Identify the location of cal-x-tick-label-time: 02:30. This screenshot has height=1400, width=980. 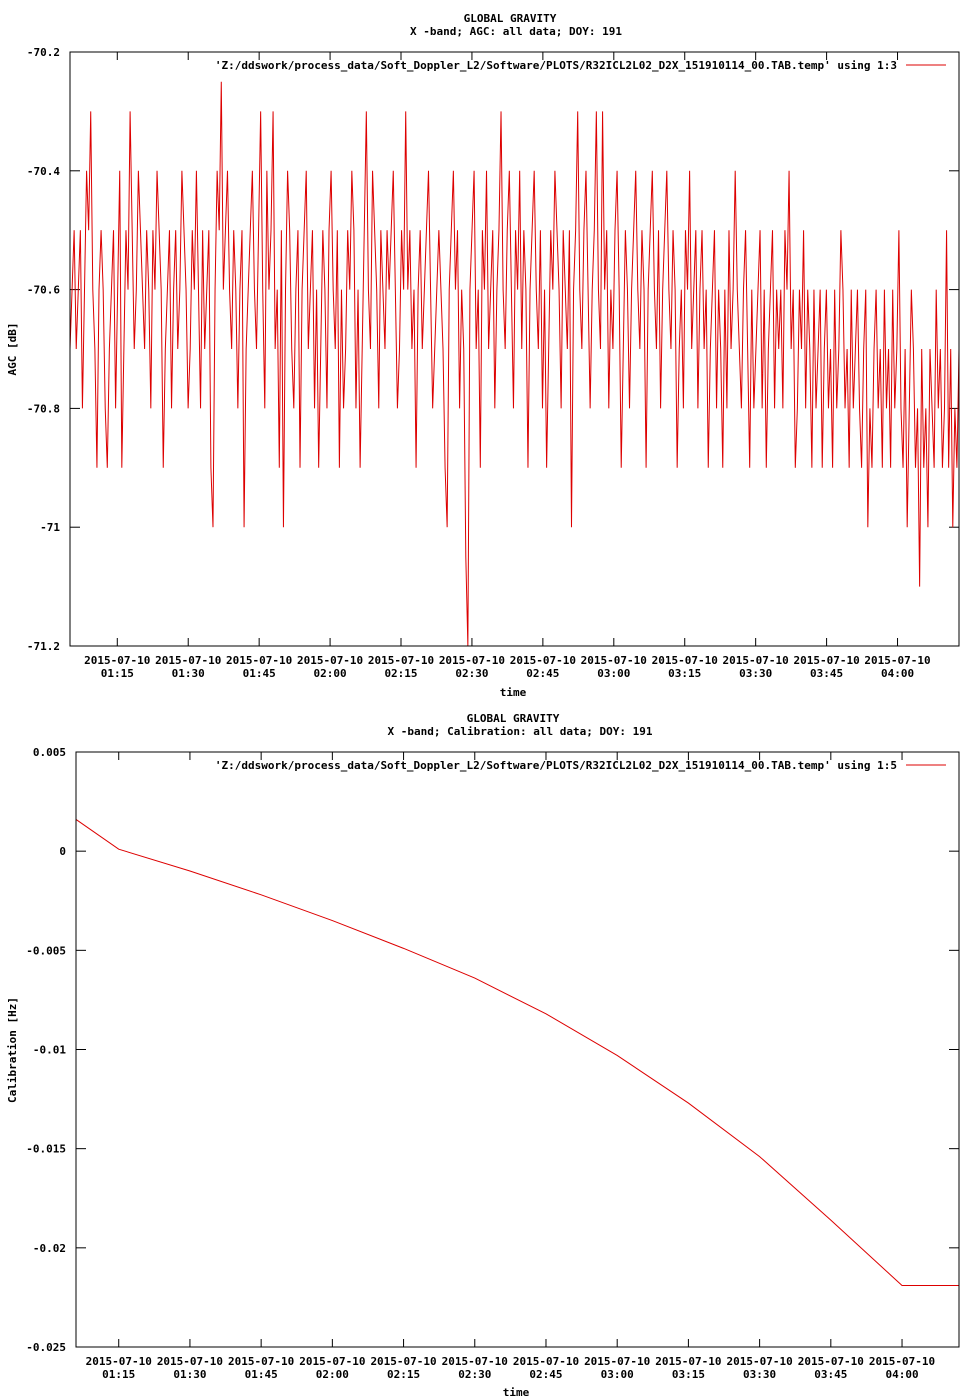
(474, 1374).